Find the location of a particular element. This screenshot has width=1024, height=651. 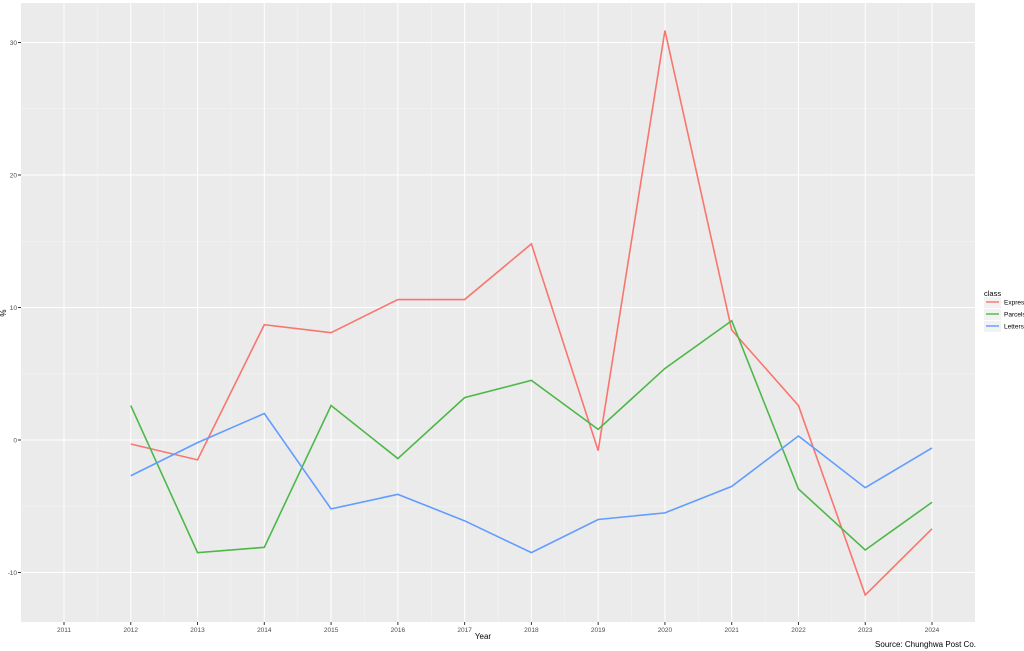

x-tick-label: 2018 is located at coordinates (531, 630).